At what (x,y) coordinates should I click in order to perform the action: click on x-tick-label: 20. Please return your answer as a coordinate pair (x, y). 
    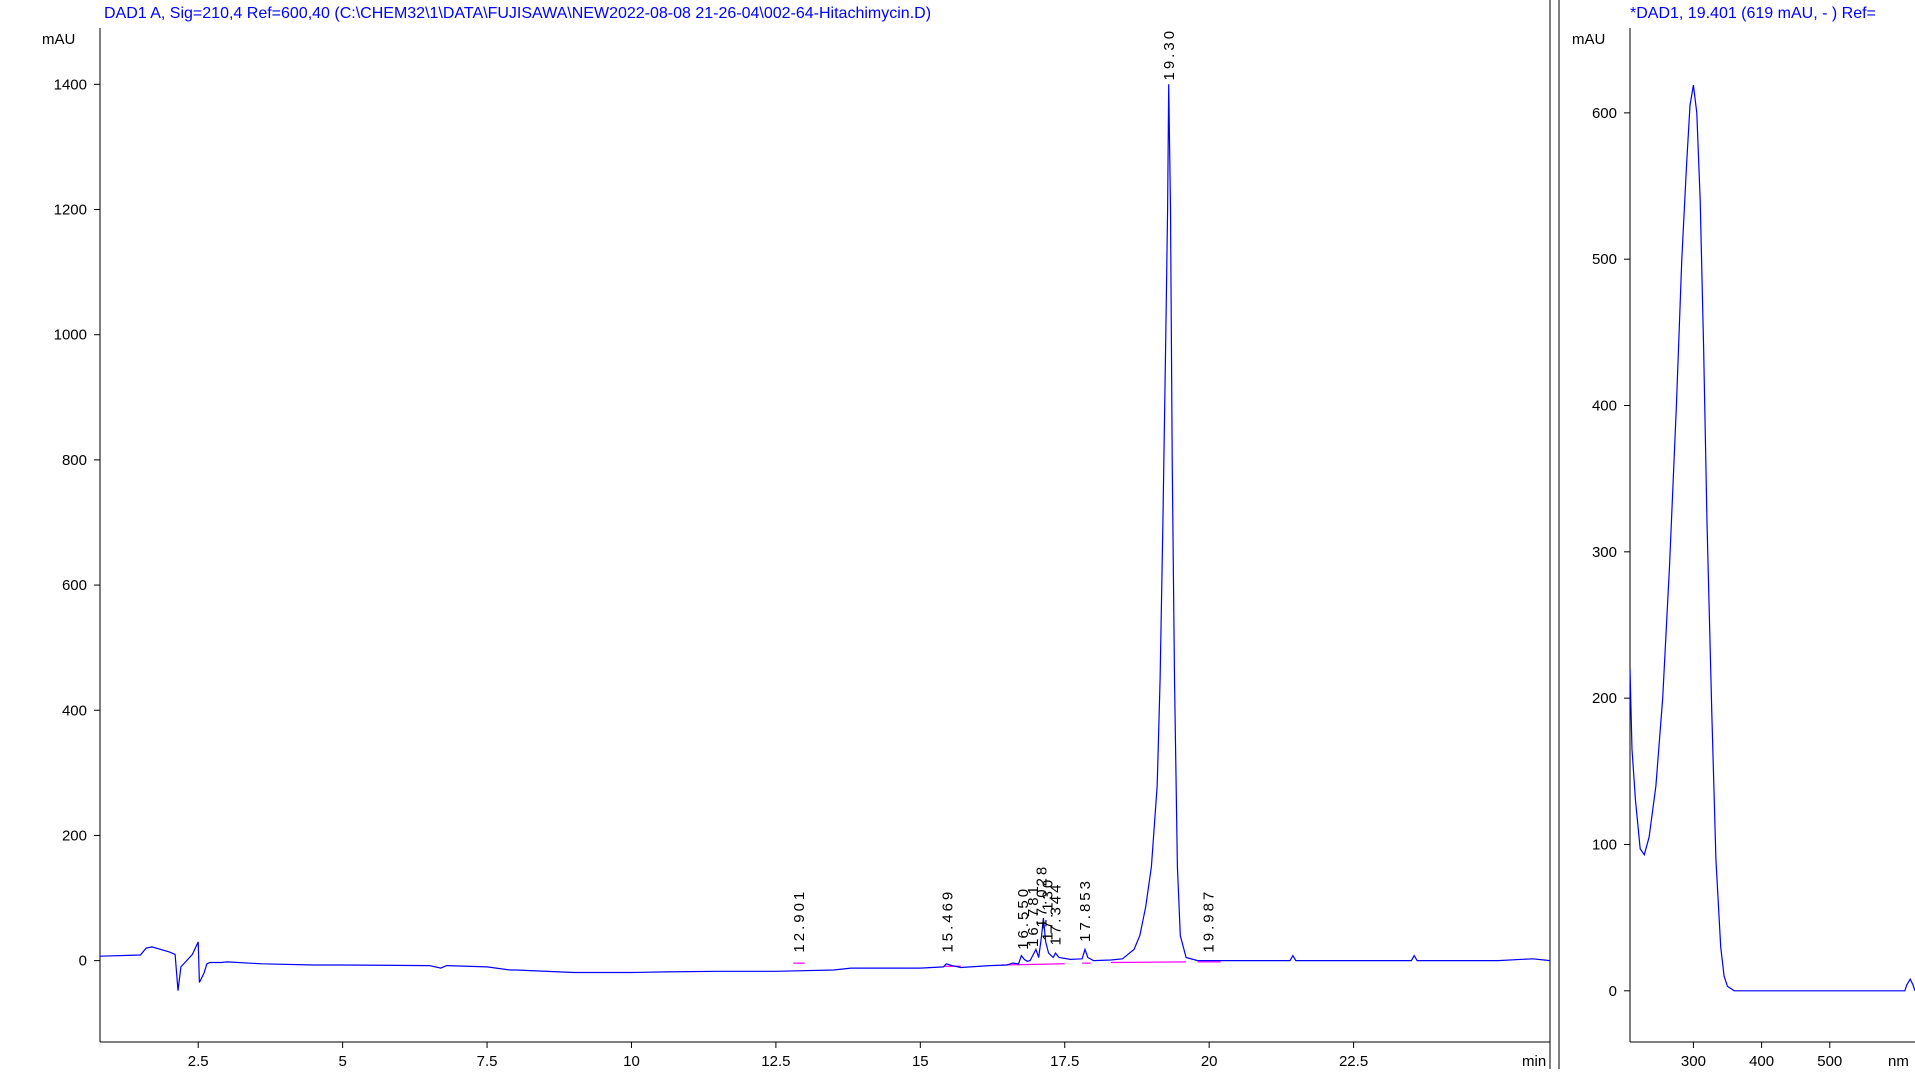
    Looking at the image, I should click on (1209, 1061).